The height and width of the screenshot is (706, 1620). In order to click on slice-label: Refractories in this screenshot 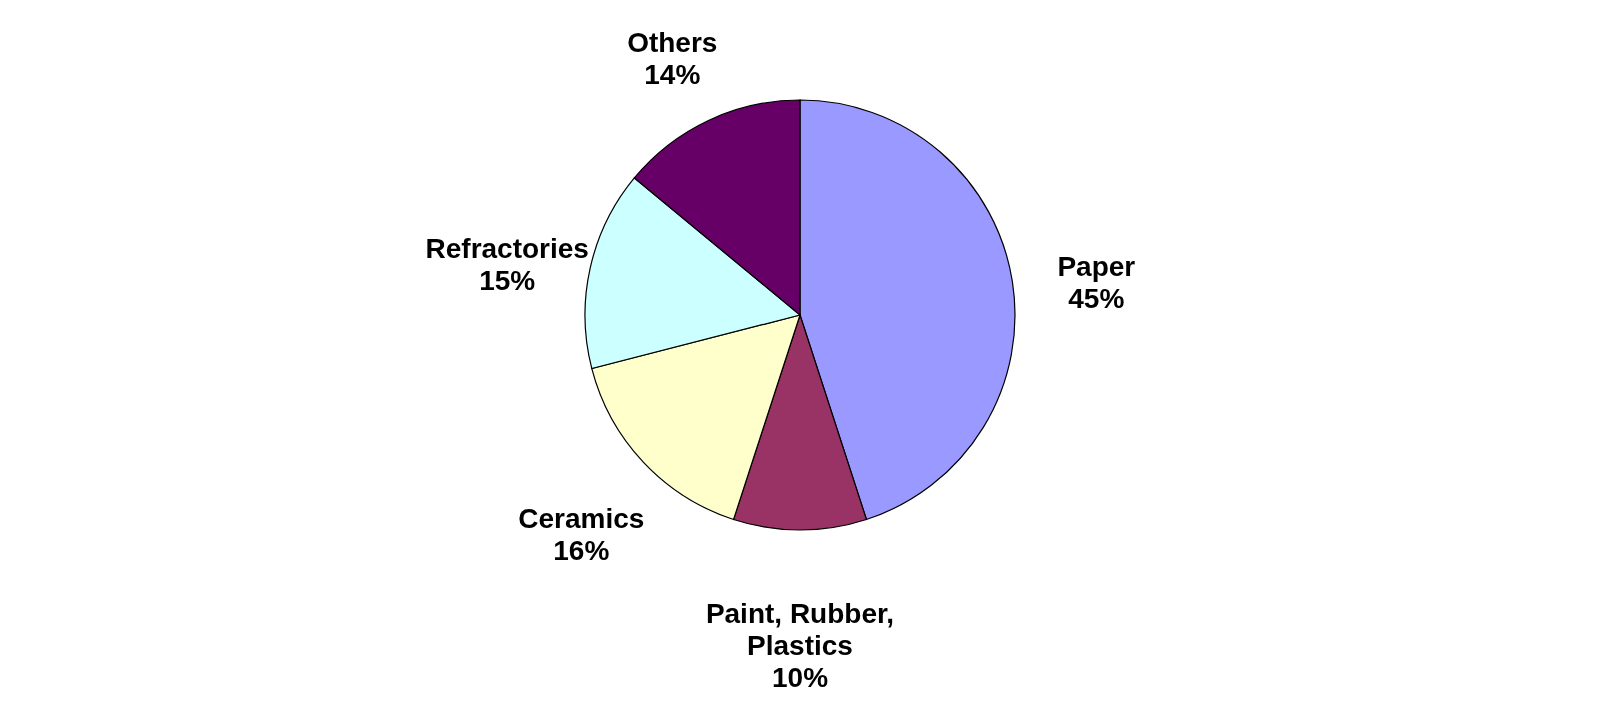, I will do `click(507, 248)`.